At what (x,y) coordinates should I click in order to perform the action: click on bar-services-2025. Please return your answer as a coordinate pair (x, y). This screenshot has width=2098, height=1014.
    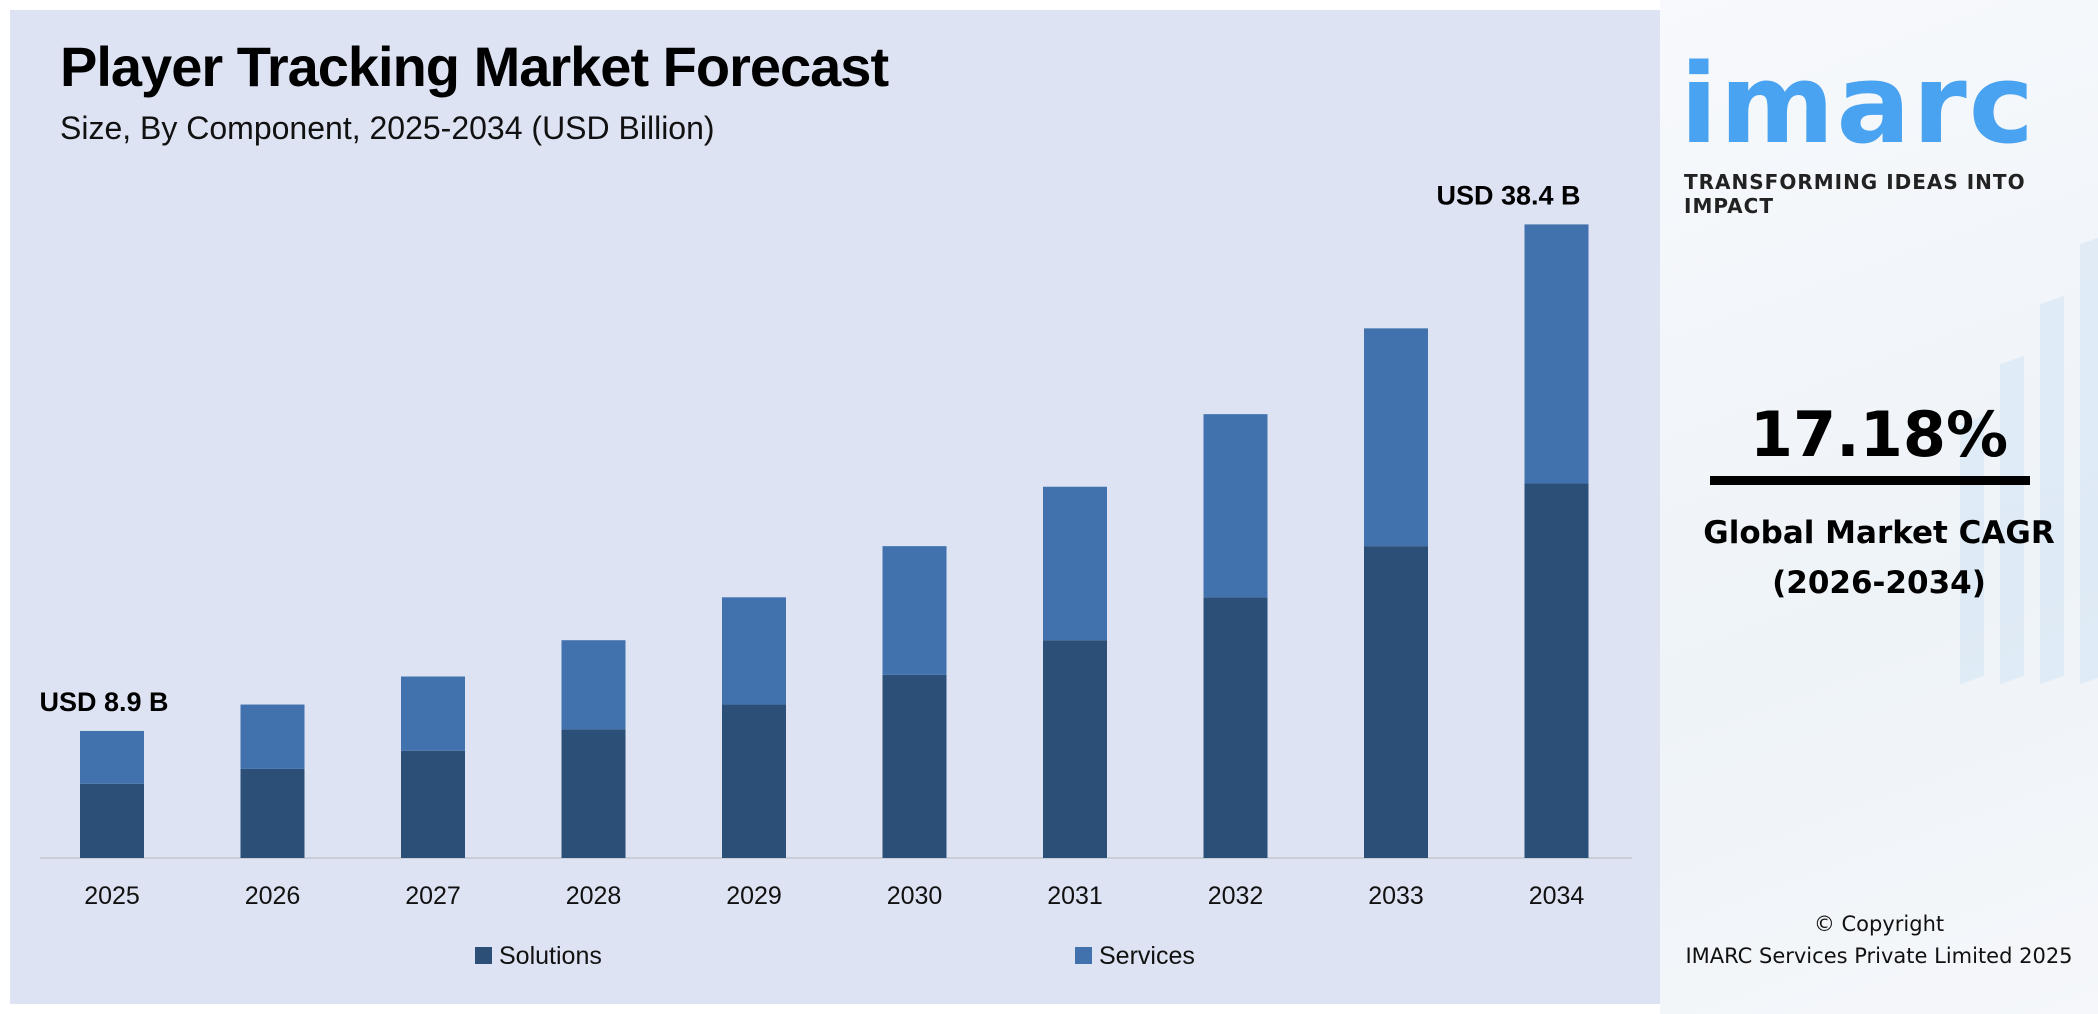
    Looking at the image, I should click on (112, 757).